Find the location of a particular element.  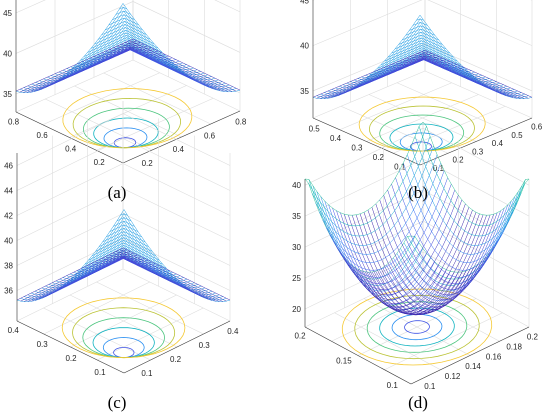

y-axis-line is located at coordinates (366, 141).